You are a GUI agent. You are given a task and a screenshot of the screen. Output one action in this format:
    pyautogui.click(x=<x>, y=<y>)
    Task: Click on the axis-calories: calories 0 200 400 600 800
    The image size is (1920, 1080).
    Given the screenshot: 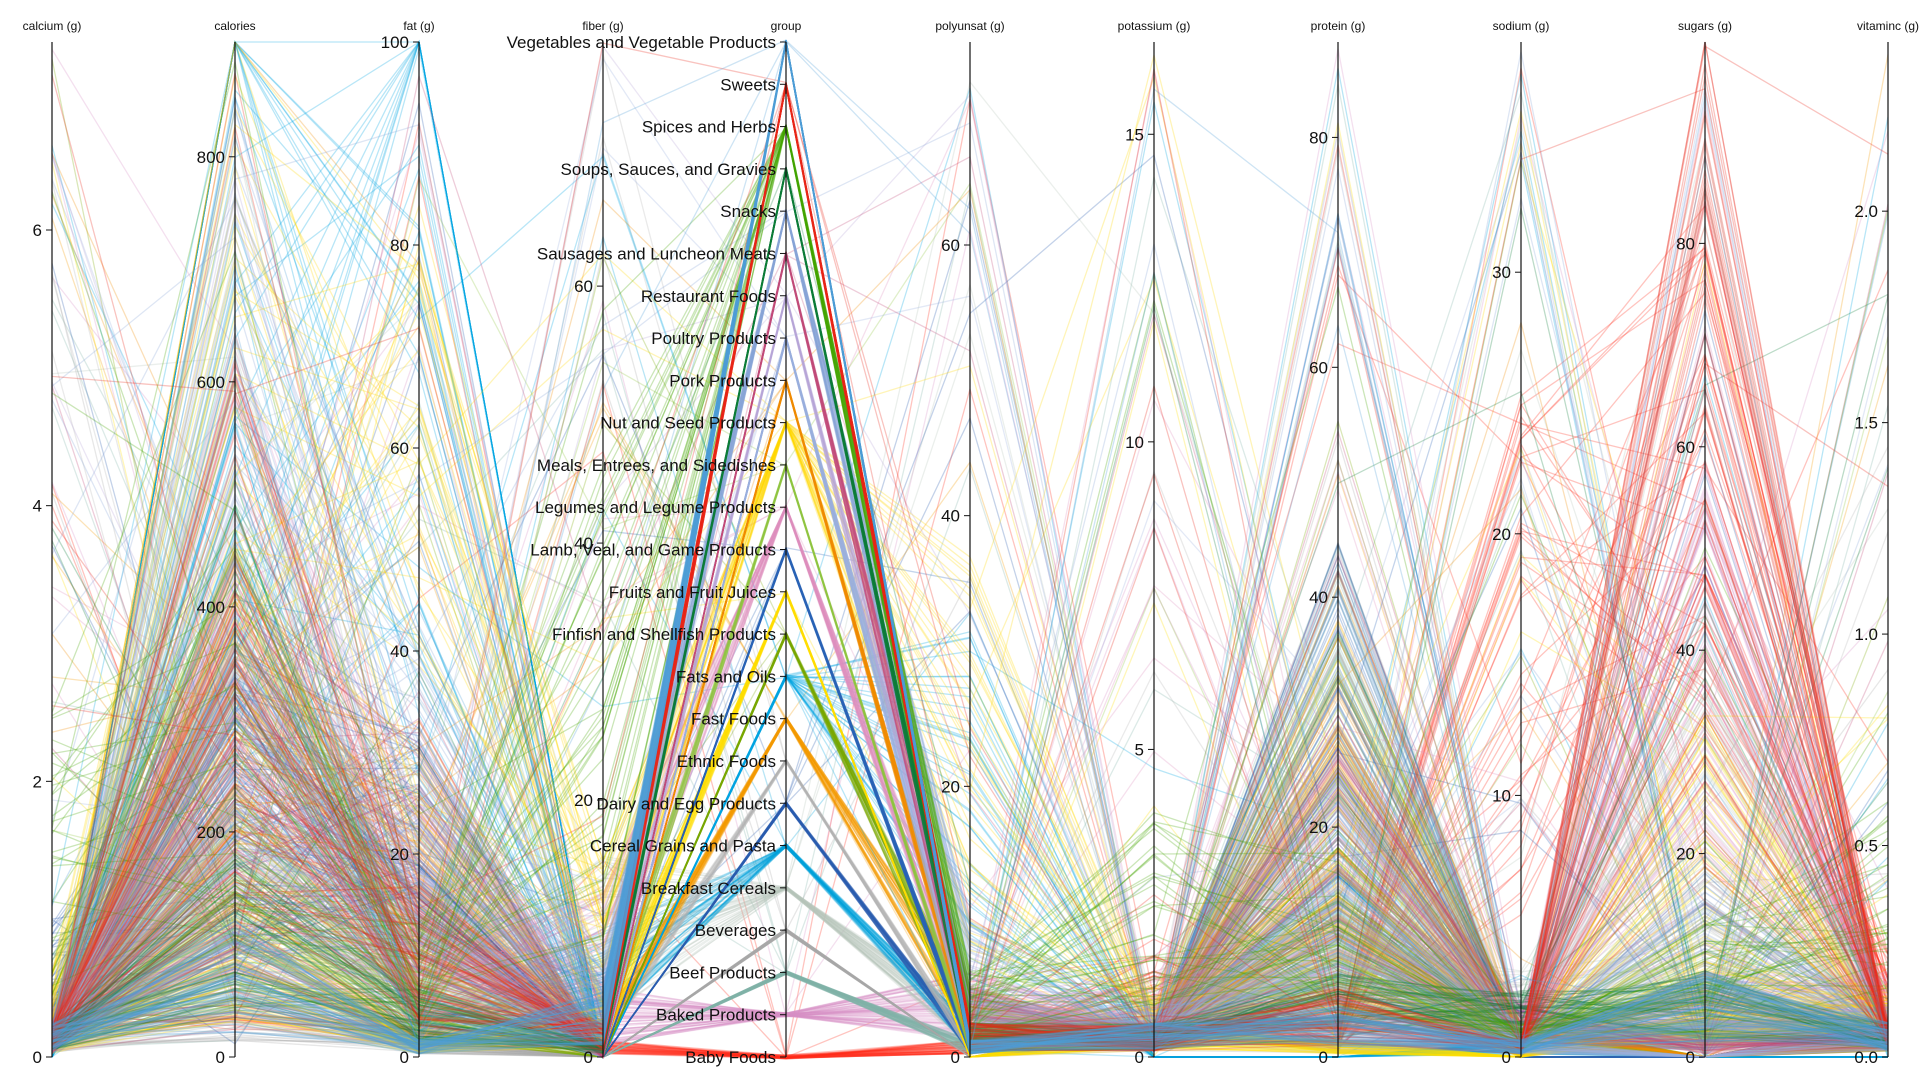 What is the action you would take?
    pyautogui.click(x=226, y=543)
    